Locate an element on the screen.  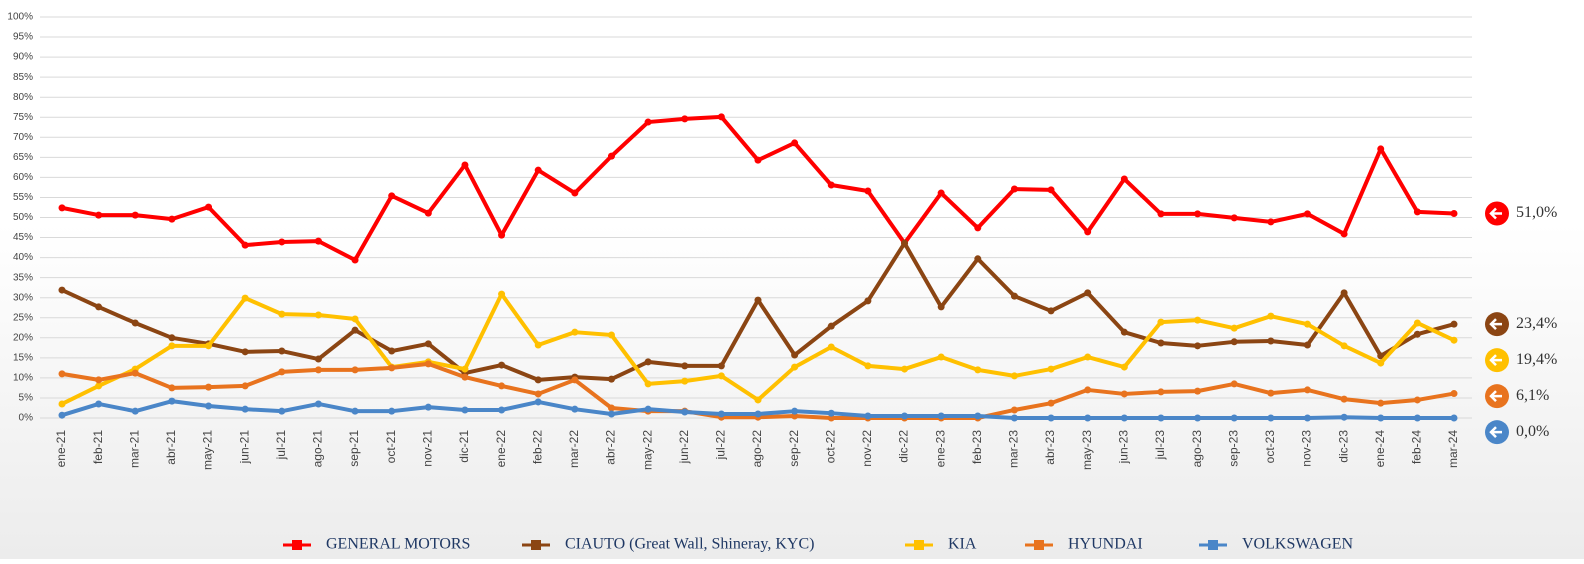
legend-label: CIAUTO (Great Wall, Shineray, KYC) is located at coordinates (689, 544).